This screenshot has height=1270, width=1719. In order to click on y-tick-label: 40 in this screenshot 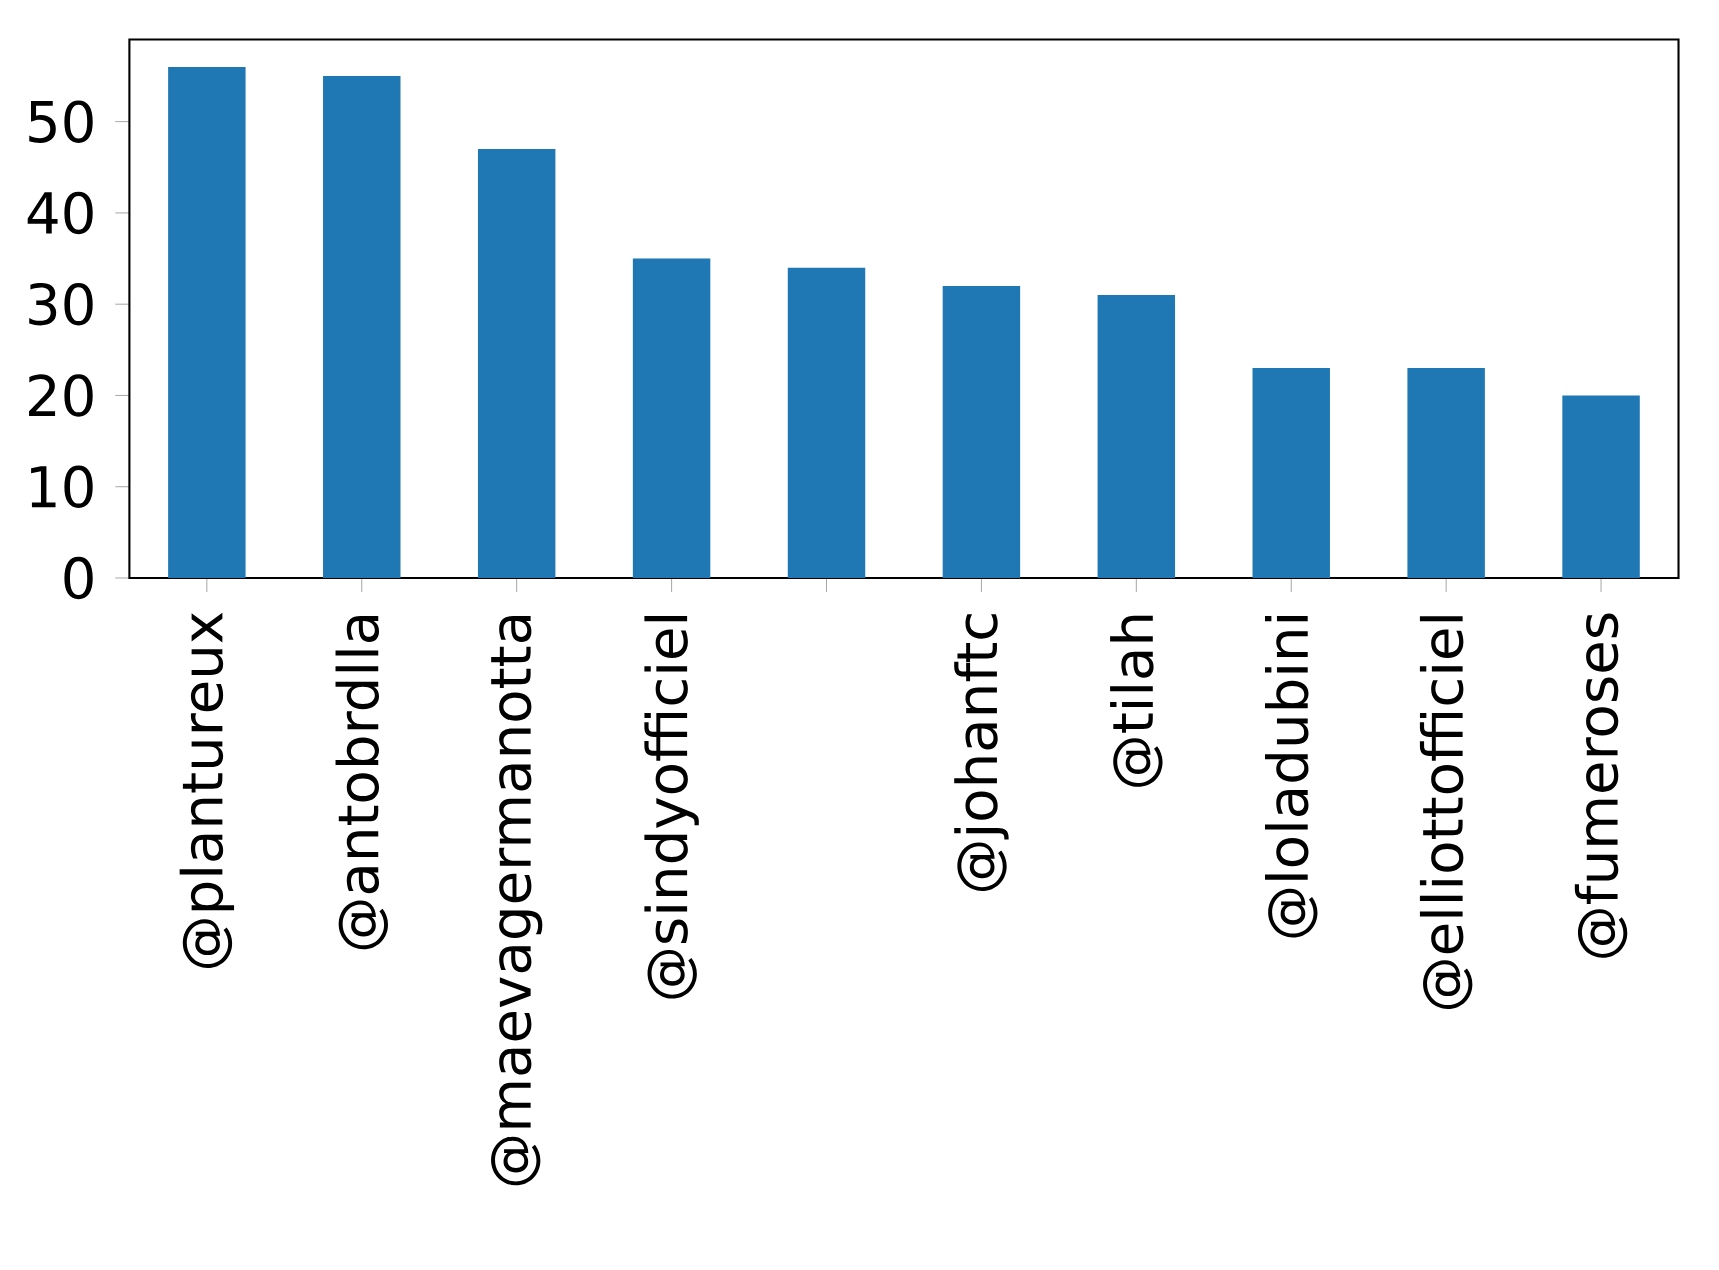, I will do `click(60, 213)`.